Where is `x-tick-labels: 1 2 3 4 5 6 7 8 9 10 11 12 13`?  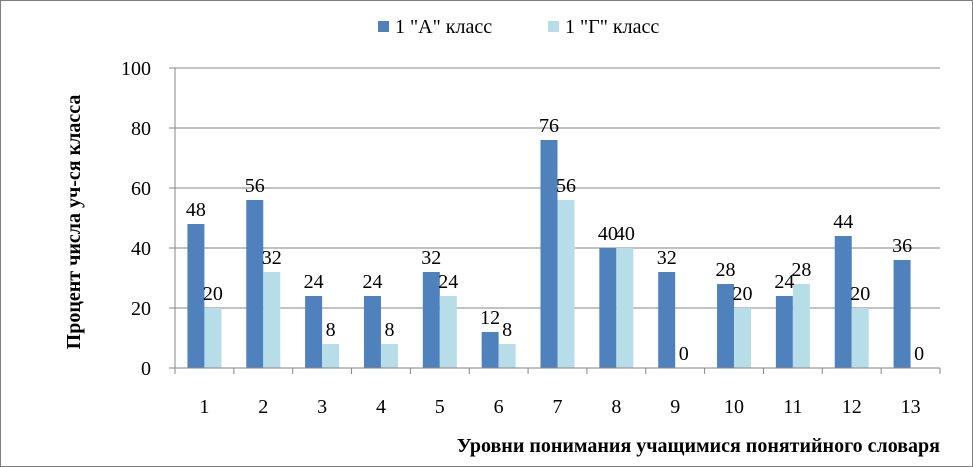 x-tick-labels: 1 2 3 4 5 6 7 8 9 10 11 12 13 is located at coordinates (559, 407).